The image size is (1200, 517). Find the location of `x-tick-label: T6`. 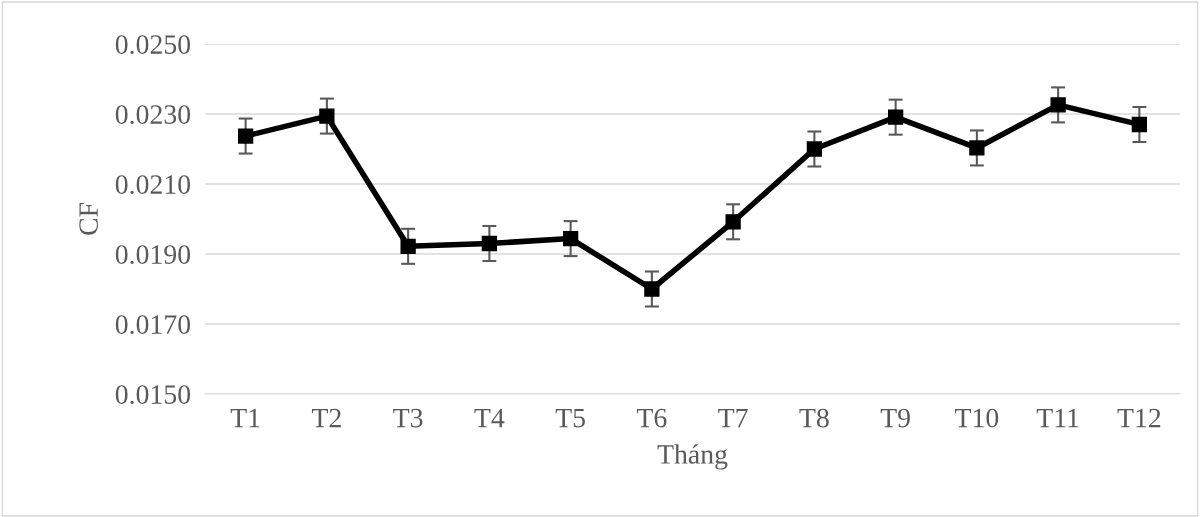

x-tick-label: T6 is located at coordinates (651, 418).